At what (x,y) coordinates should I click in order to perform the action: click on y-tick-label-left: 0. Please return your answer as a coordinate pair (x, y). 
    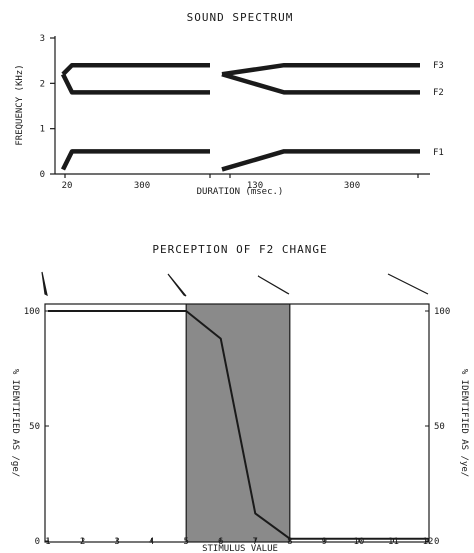
    Looking at the image, I should click on (37, 542).